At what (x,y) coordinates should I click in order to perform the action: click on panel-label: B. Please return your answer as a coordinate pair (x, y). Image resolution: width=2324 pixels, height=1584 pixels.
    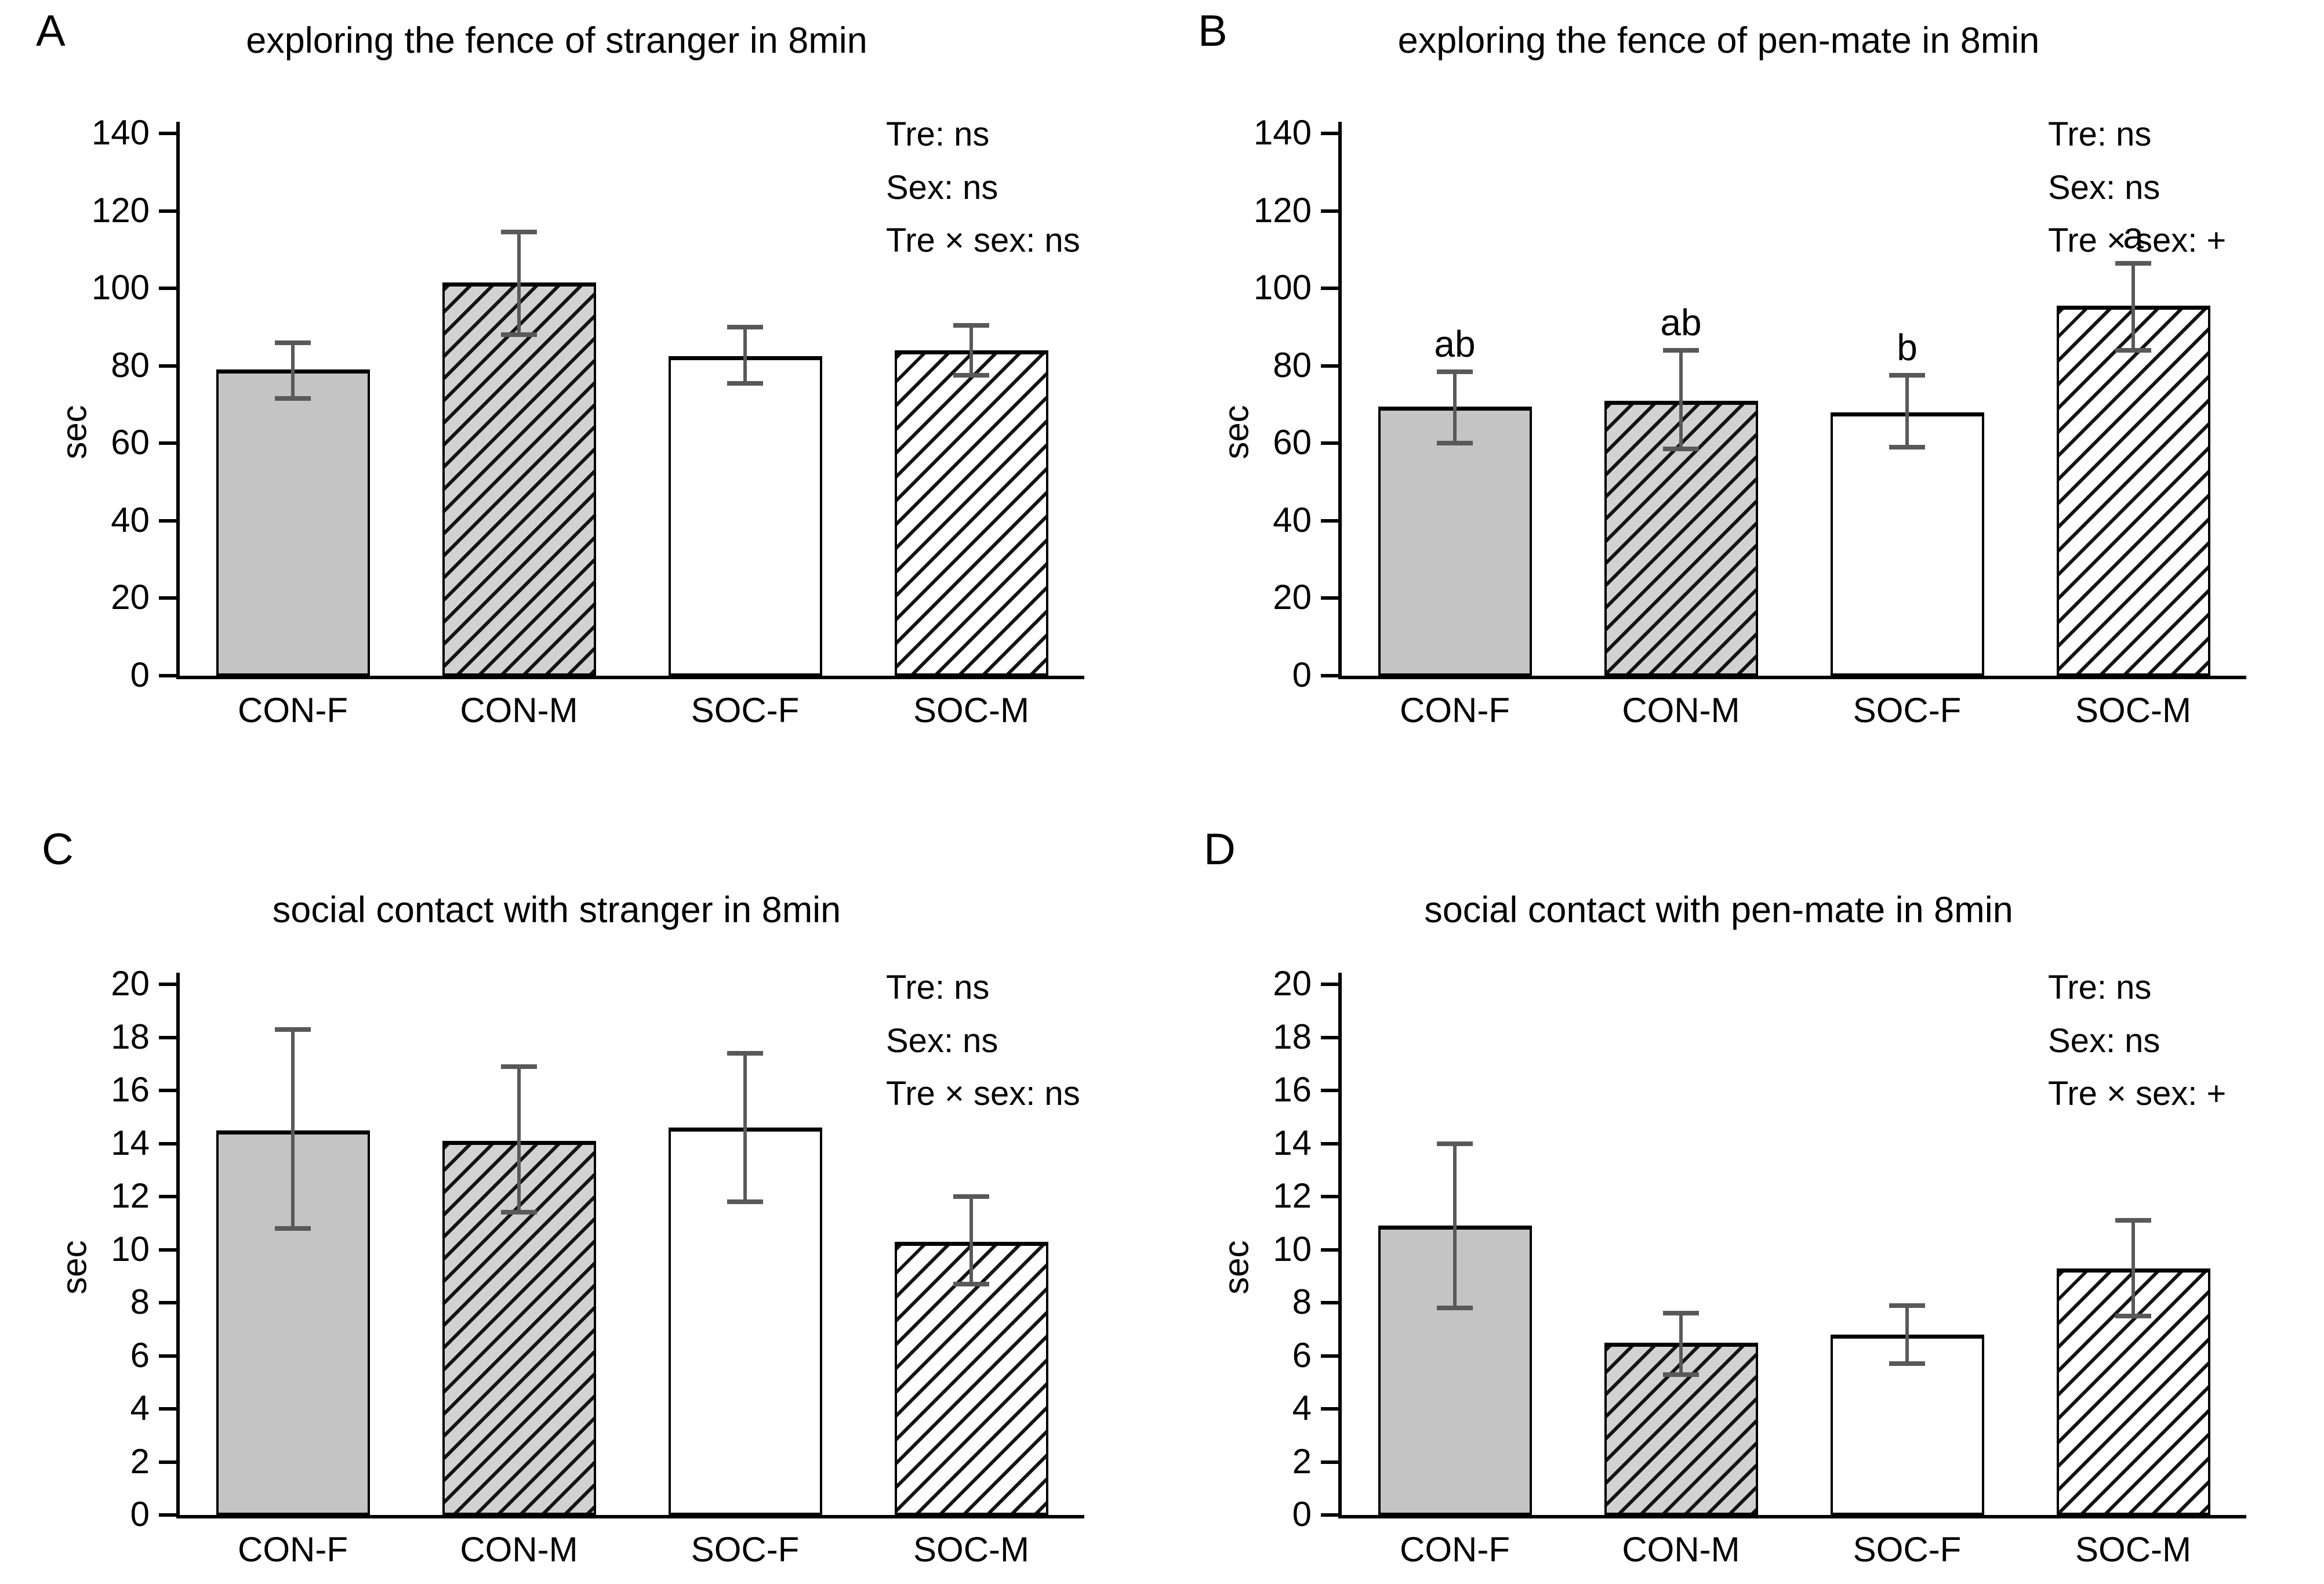
    Looking at the image, I should click on (1213, 31).